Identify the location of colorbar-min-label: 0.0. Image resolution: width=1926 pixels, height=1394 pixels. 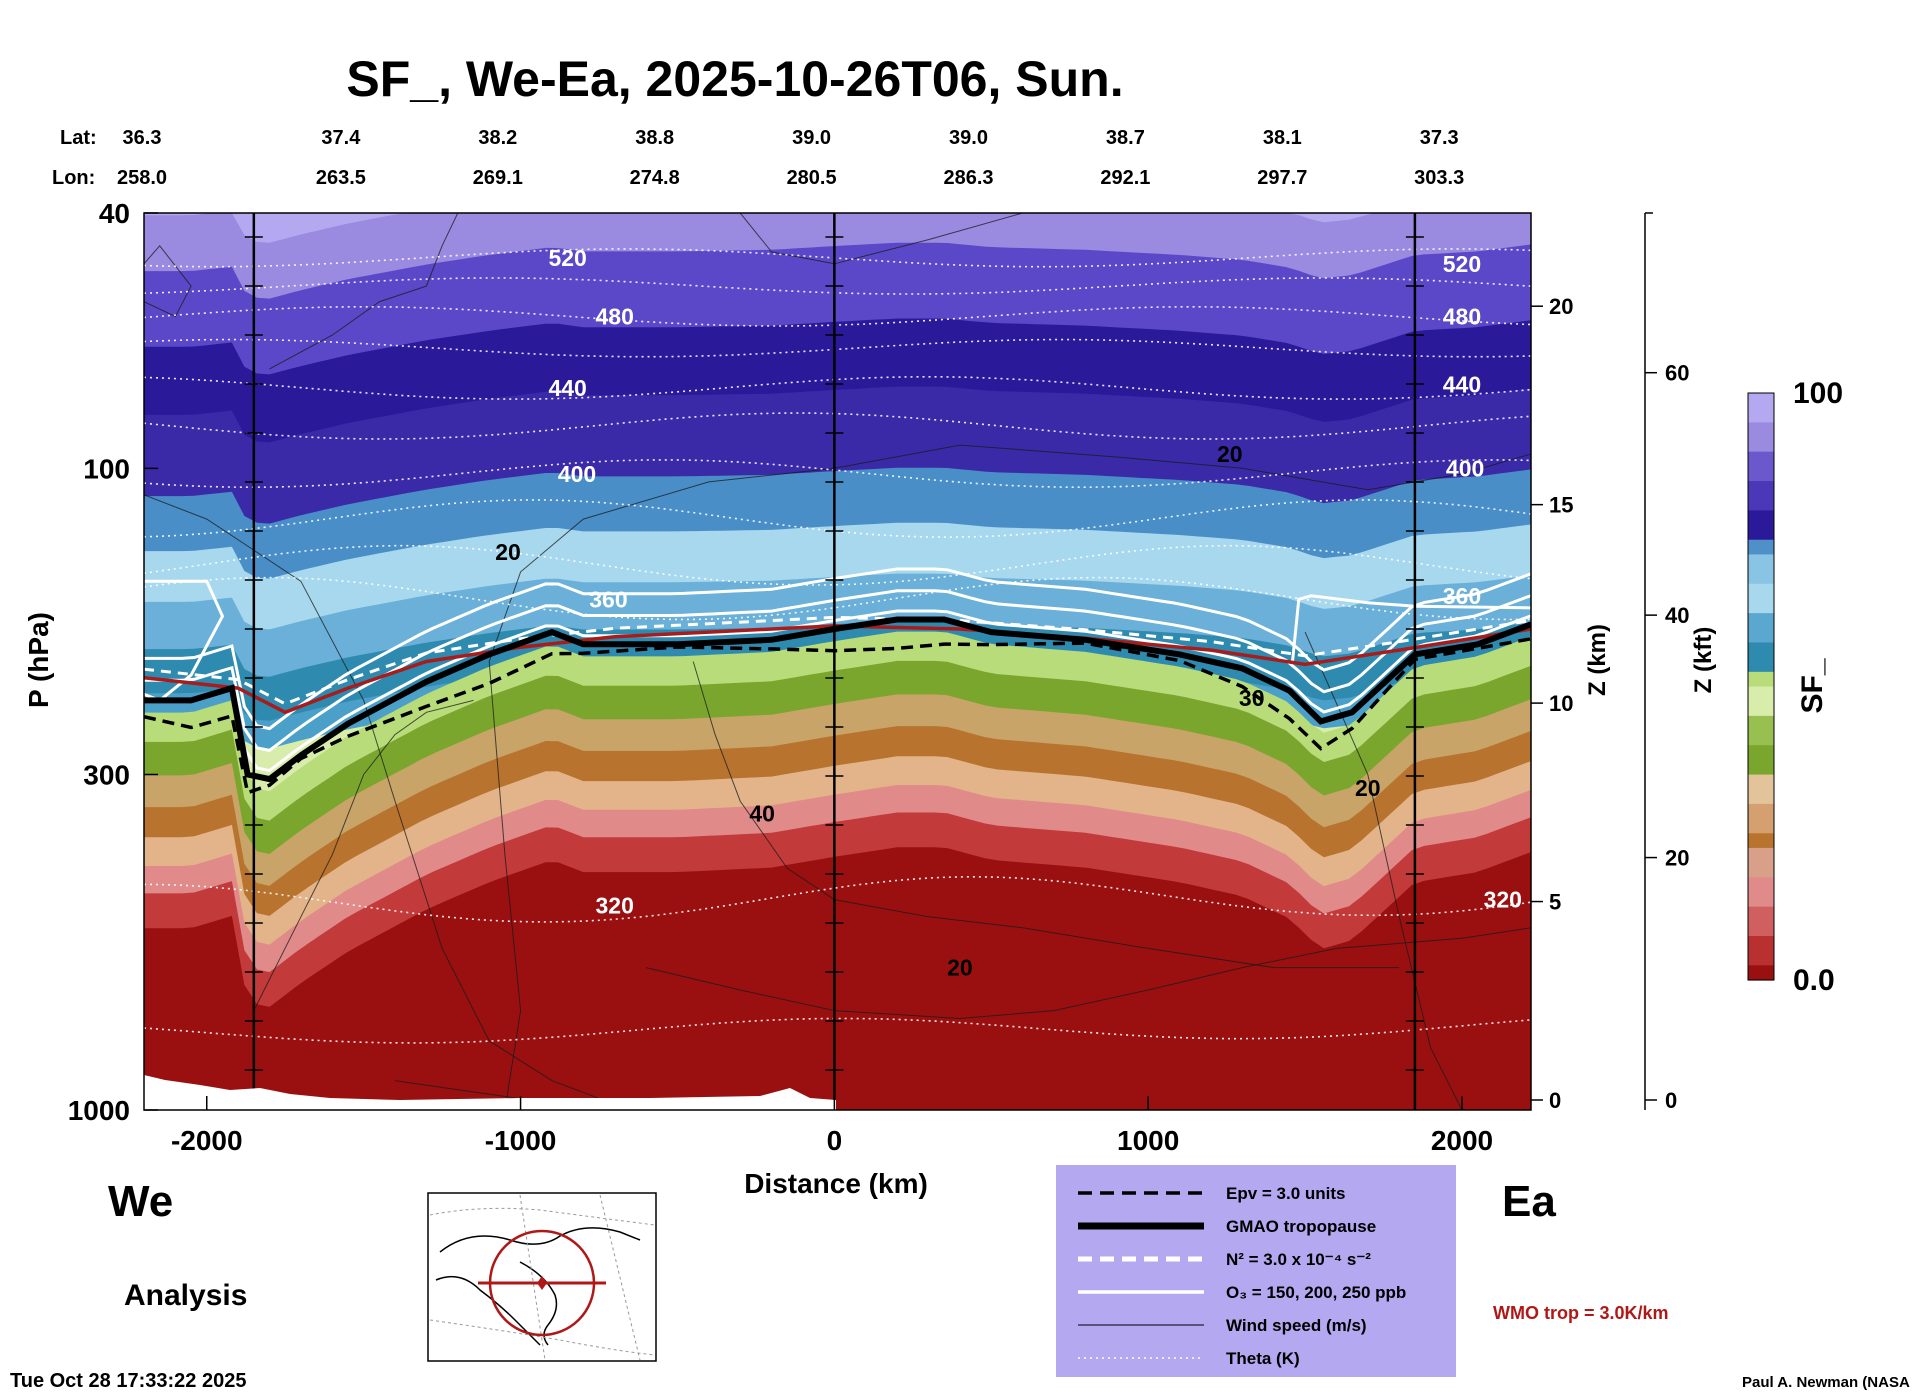
(1814, 980).